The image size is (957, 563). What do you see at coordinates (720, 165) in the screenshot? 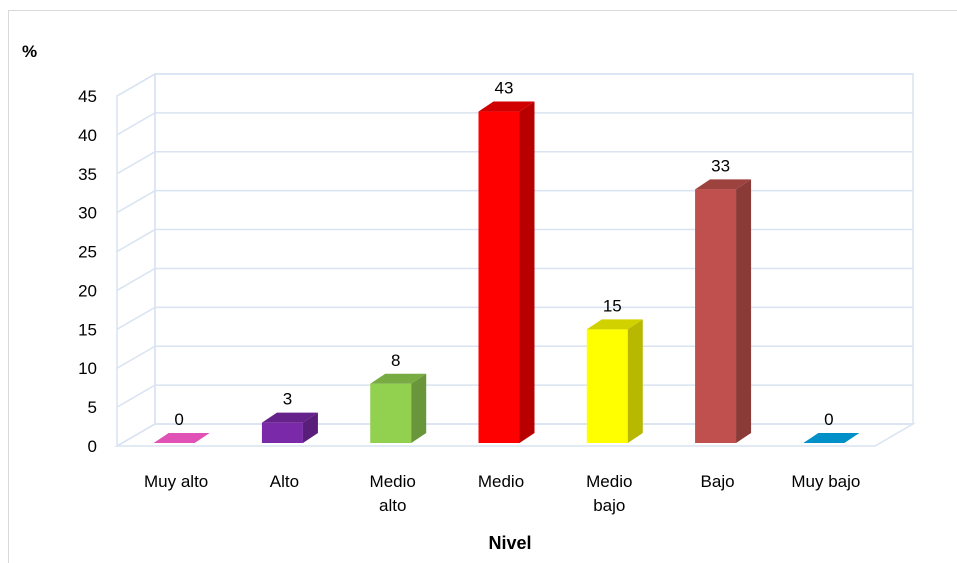
I see `data-label: 33` at bounding box center [720, 165].